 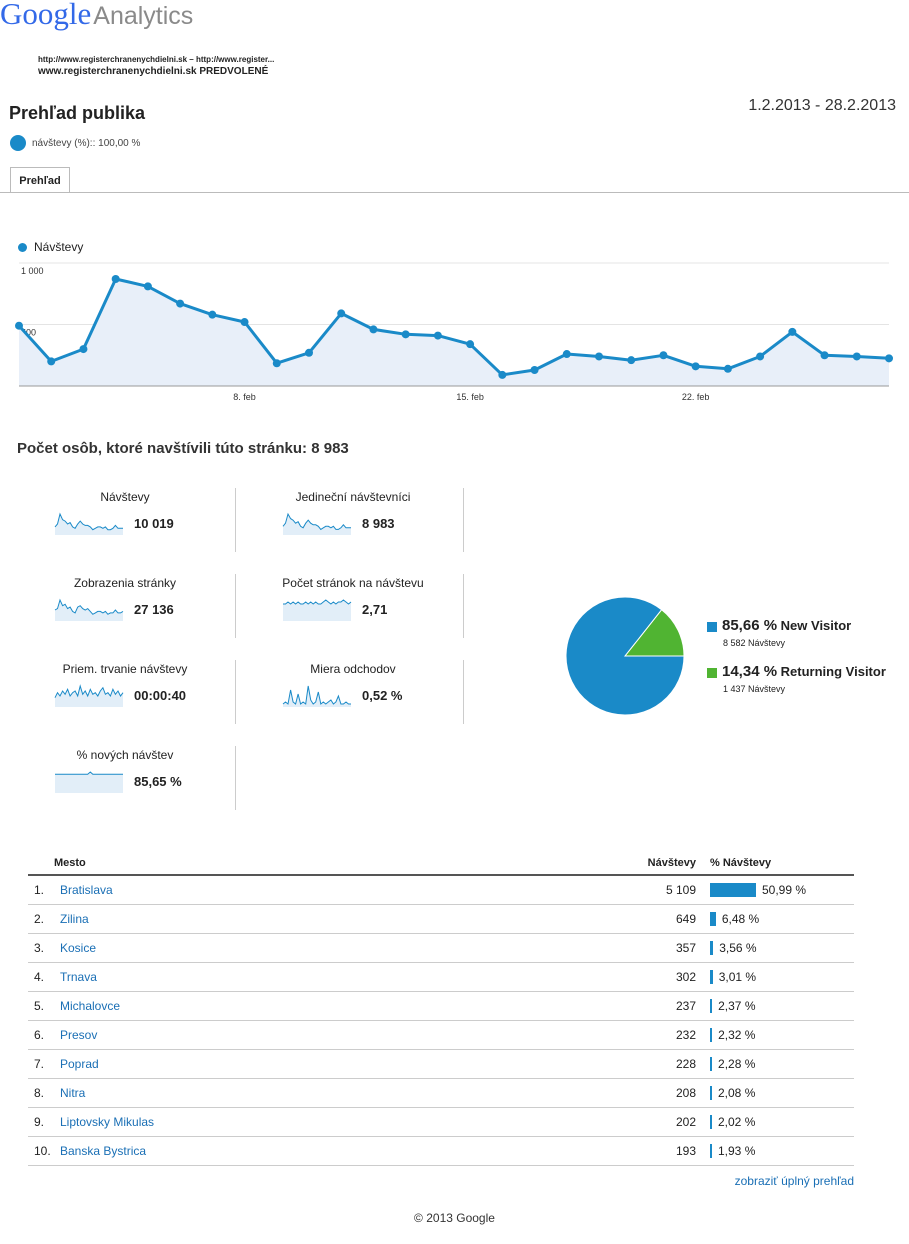 What do you see at coordinates (454, 192) in the screenshot?
I see `tab-divider` at bounding box center [454, 192].